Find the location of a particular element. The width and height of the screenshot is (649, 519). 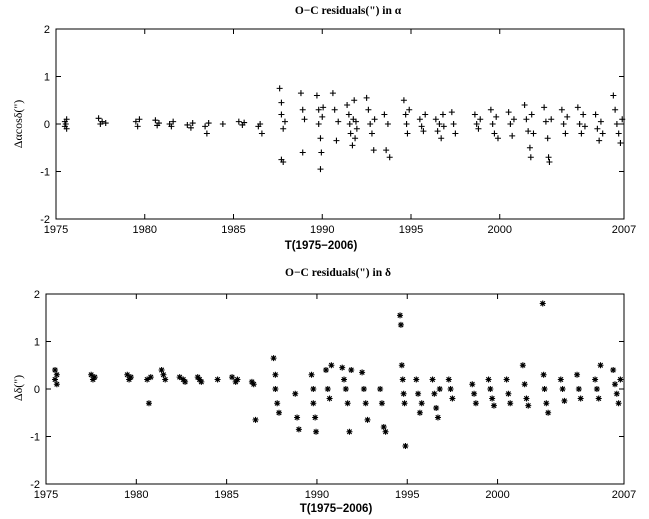

xtick-label: 1980 is located at coordinates (136, 495).